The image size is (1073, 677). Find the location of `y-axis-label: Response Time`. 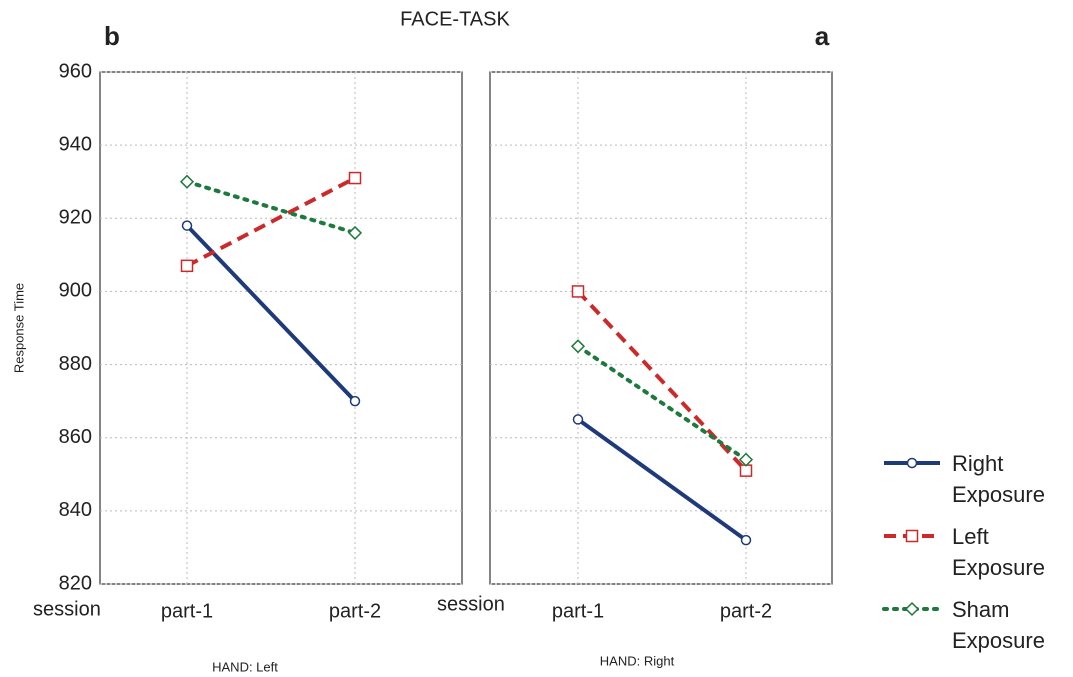

y-axis-label: Response Time is located at coordinates (18, 328).